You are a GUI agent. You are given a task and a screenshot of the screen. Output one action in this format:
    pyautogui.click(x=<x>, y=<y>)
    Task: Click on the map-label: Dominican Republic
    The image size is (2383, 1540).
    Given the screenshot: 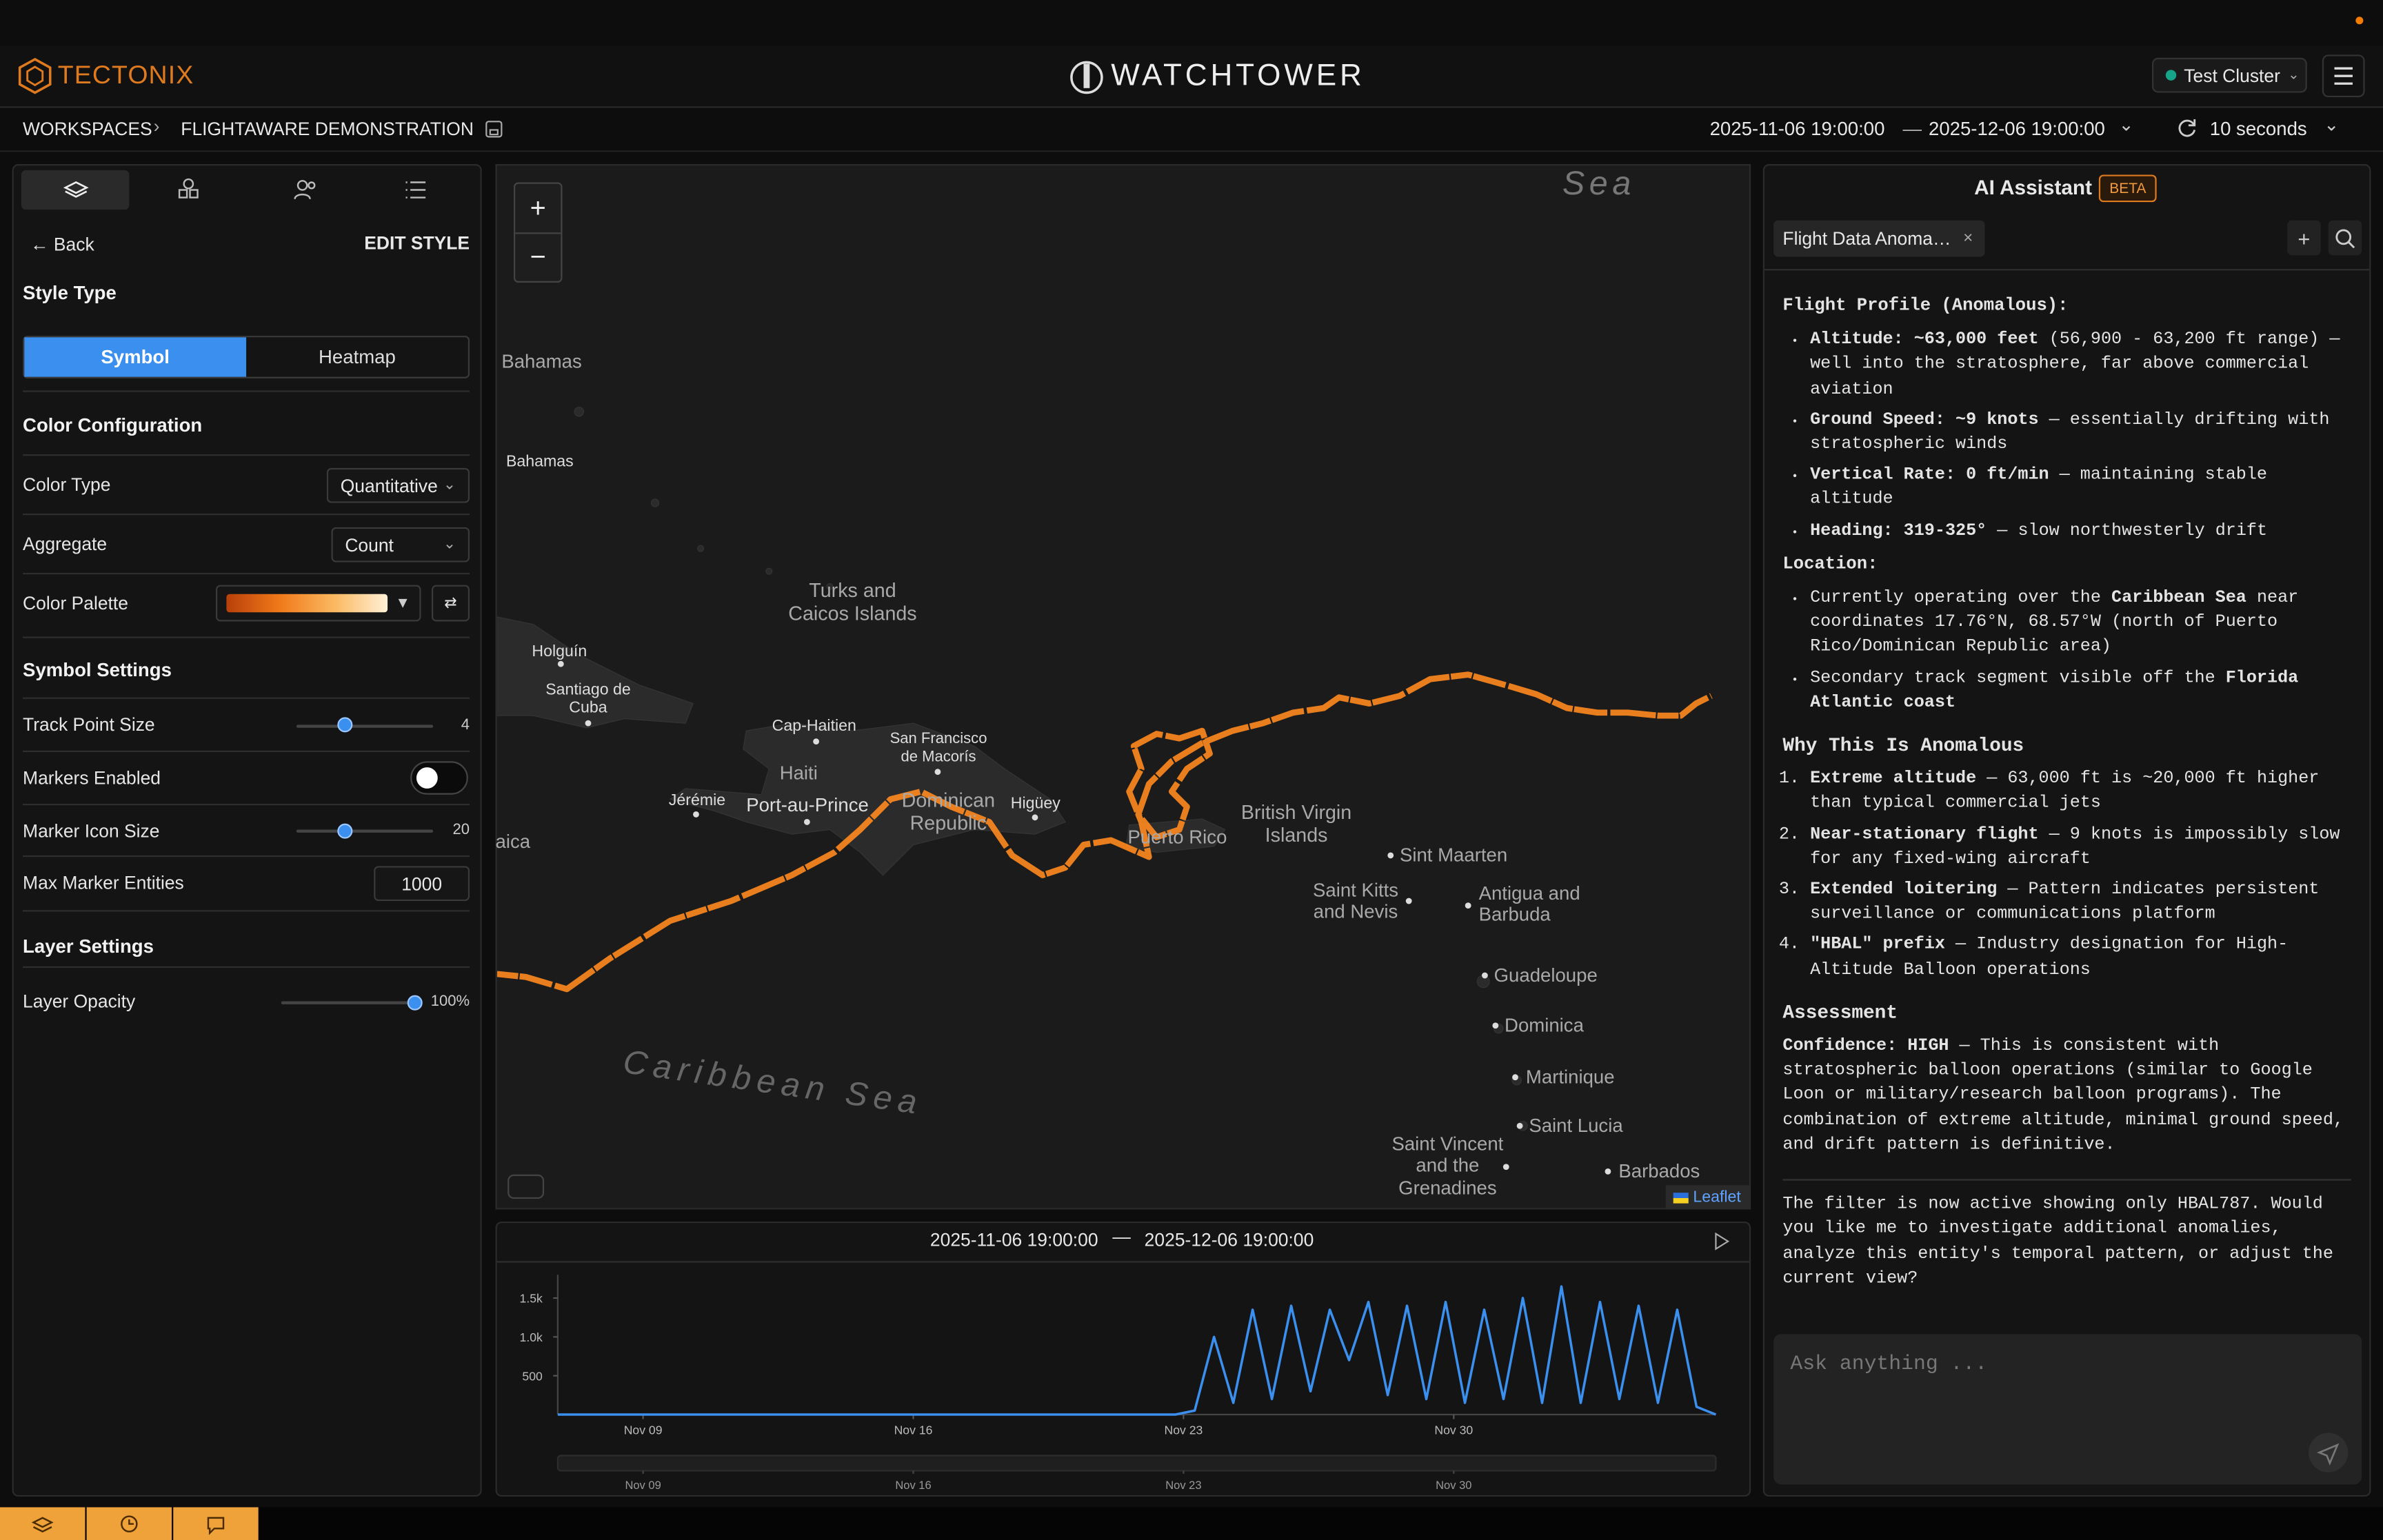 What is the action you would take?
    pyautogui.click(x=948, y=811)
    